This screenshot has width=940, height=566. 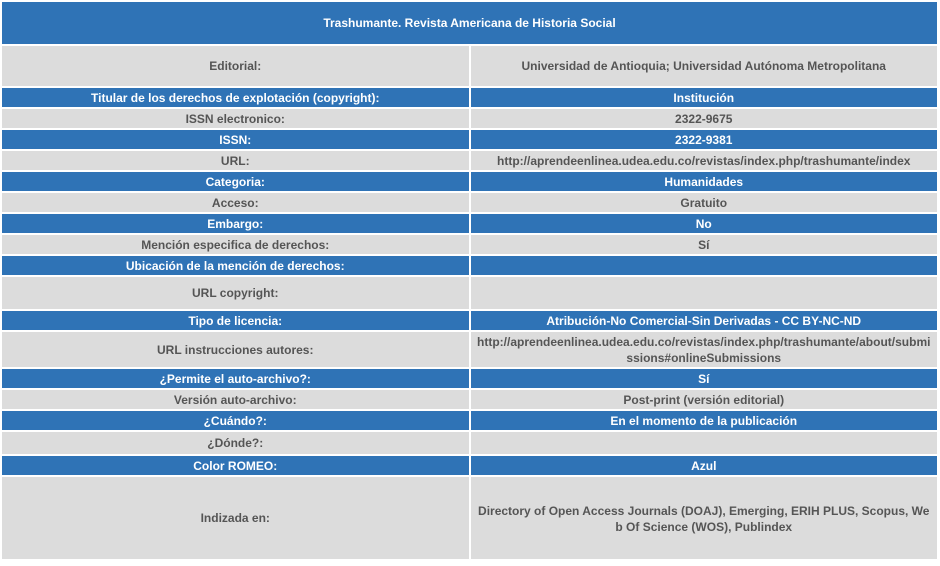 What do you see at coordinates (235, 293) in the screenshot?
I see `row-label: URL copyright:` at bounding box center [235, 293].